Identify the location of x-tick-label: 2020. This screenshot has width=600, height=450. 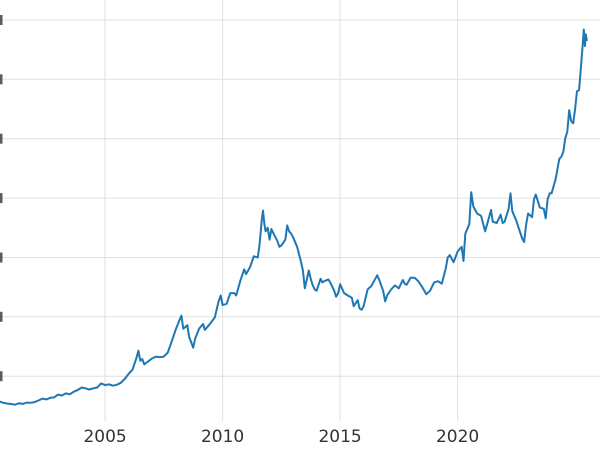
(457, 437).